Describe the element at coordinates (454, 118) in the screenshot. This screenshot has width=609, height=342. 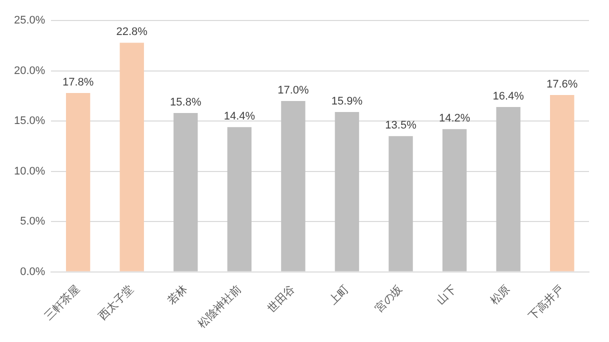
I see `data-label: 14.2%` at that location.